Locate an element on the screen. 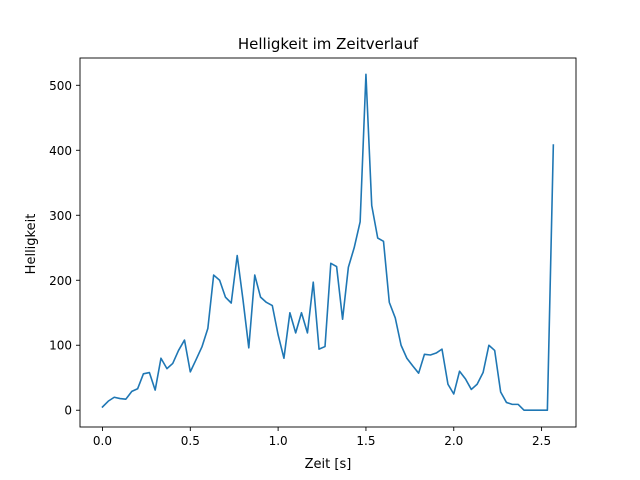 This screenshot has width=640, height=480. x-tick-label: 0.5 is located at coordinates (190, 441).